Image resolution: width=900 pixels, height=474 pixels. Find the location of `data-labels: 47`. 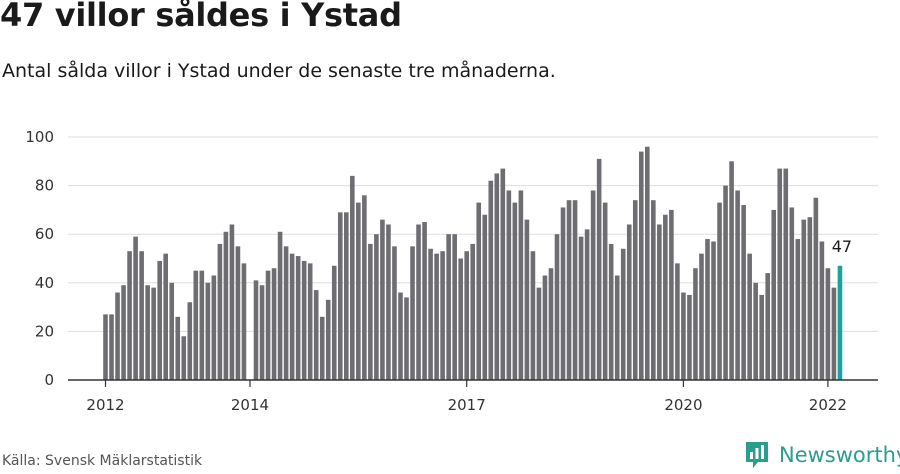

data-labels: 47 is located at coordinates (842, 246).